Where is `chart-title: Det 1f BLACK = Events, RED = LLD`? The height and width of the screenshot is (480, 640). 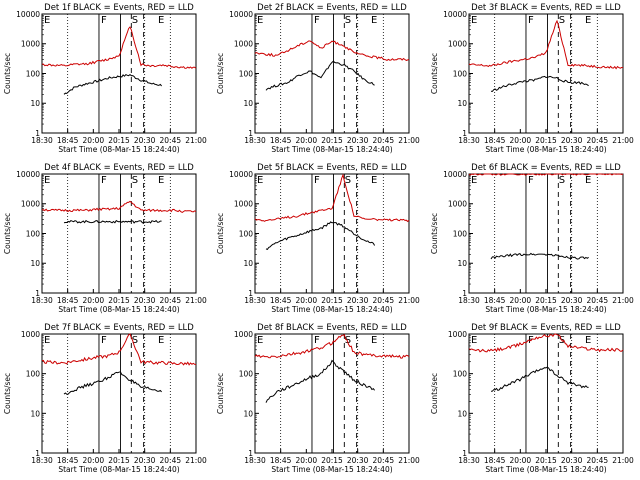
chart-title: Det 1f BLACK = Events, RED = LLD is located at coordinates (119, 8).